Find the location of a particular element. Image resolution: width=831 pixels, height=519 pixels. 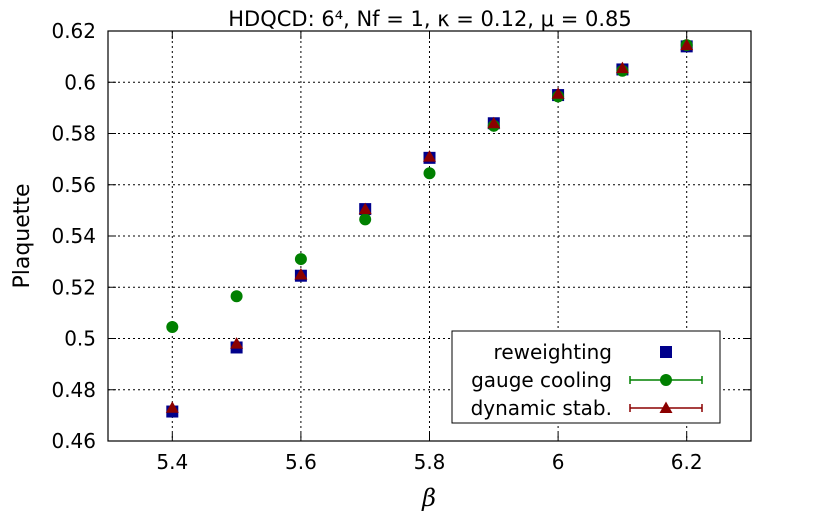

legend-label: reweighting is located at coordinates (553, 352).